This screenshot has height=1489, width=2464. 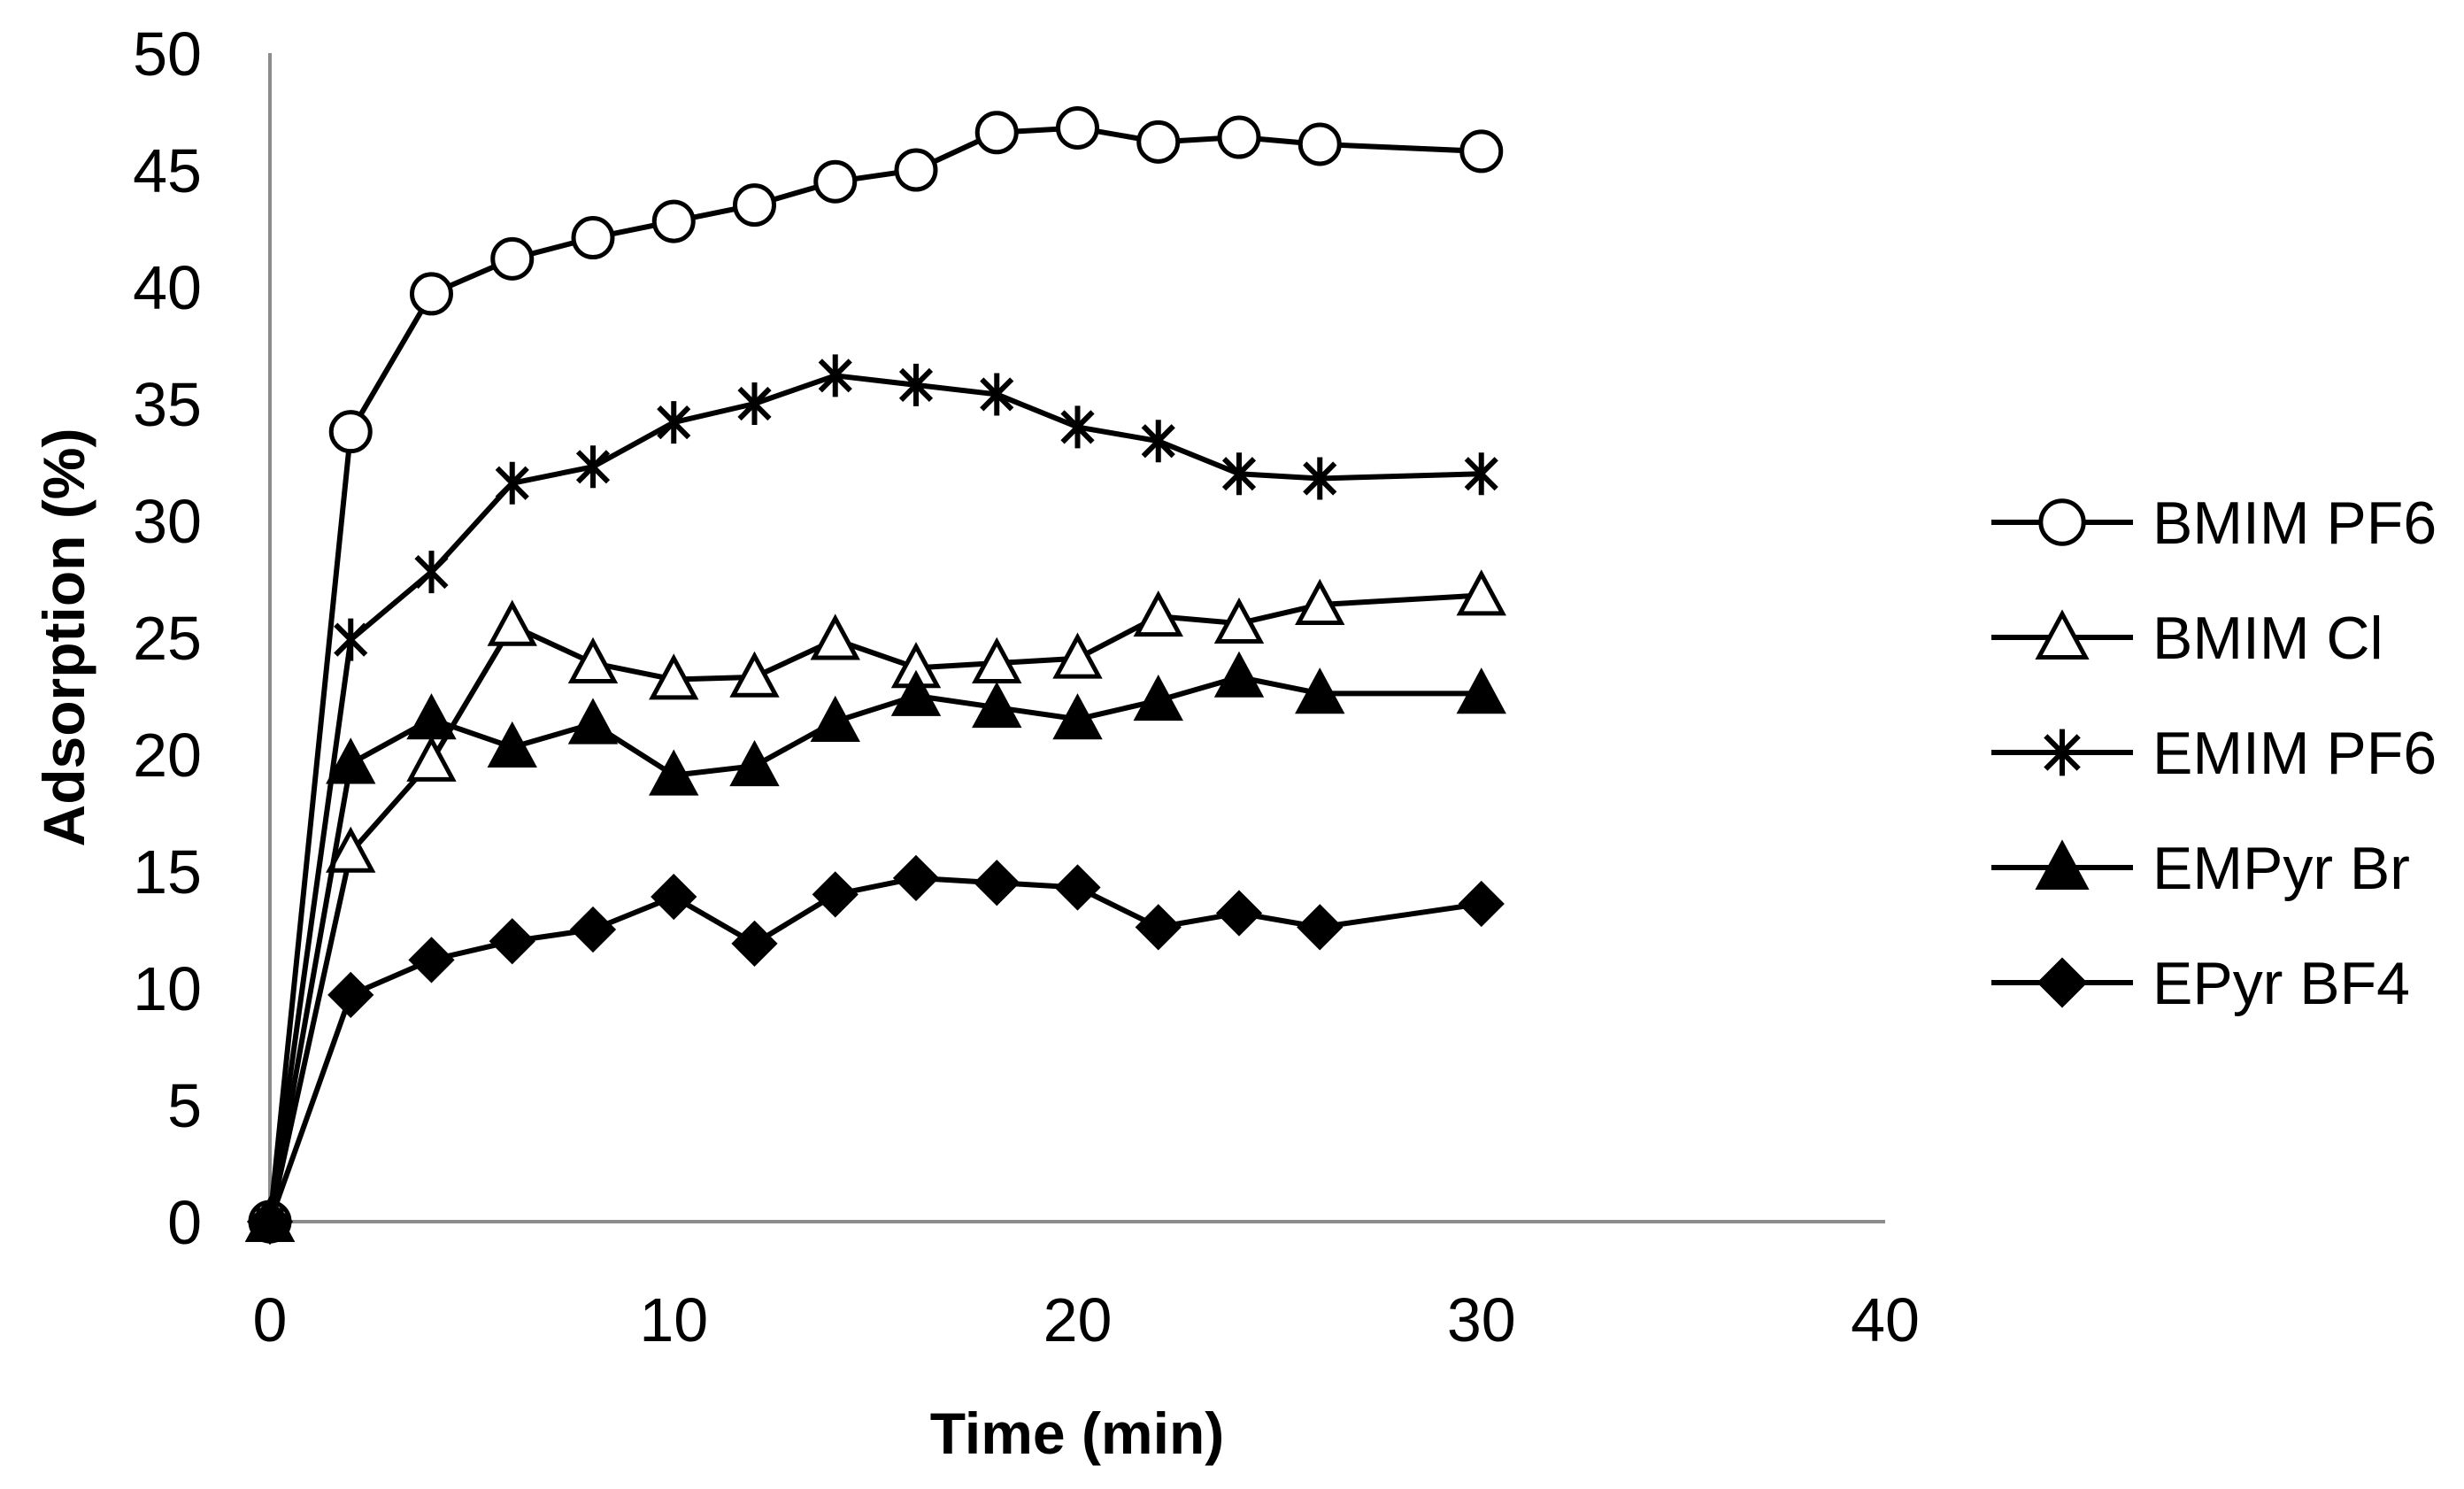 I want to click on legend-item-emim-pf6: EMIM PF6, so click(x=2214, y=753).